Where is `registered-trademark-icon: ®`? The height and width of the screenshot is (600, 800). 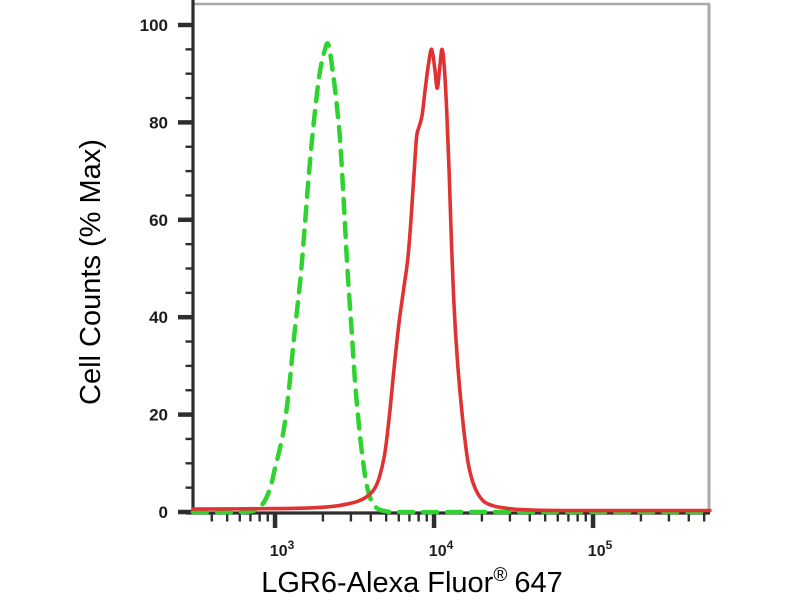
registered-trademark-icon: ® is located at coordinates (500, 575).